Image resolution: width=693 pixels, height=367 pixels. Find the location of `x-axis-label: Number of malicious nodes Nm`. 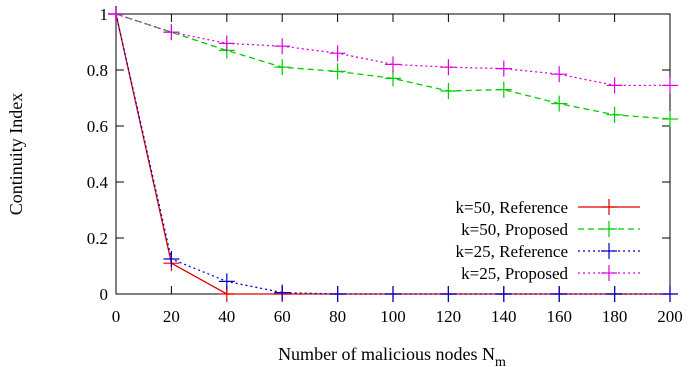

x-axis-label: Number of malicious nodes Nm is located at coordinates (392, 355).